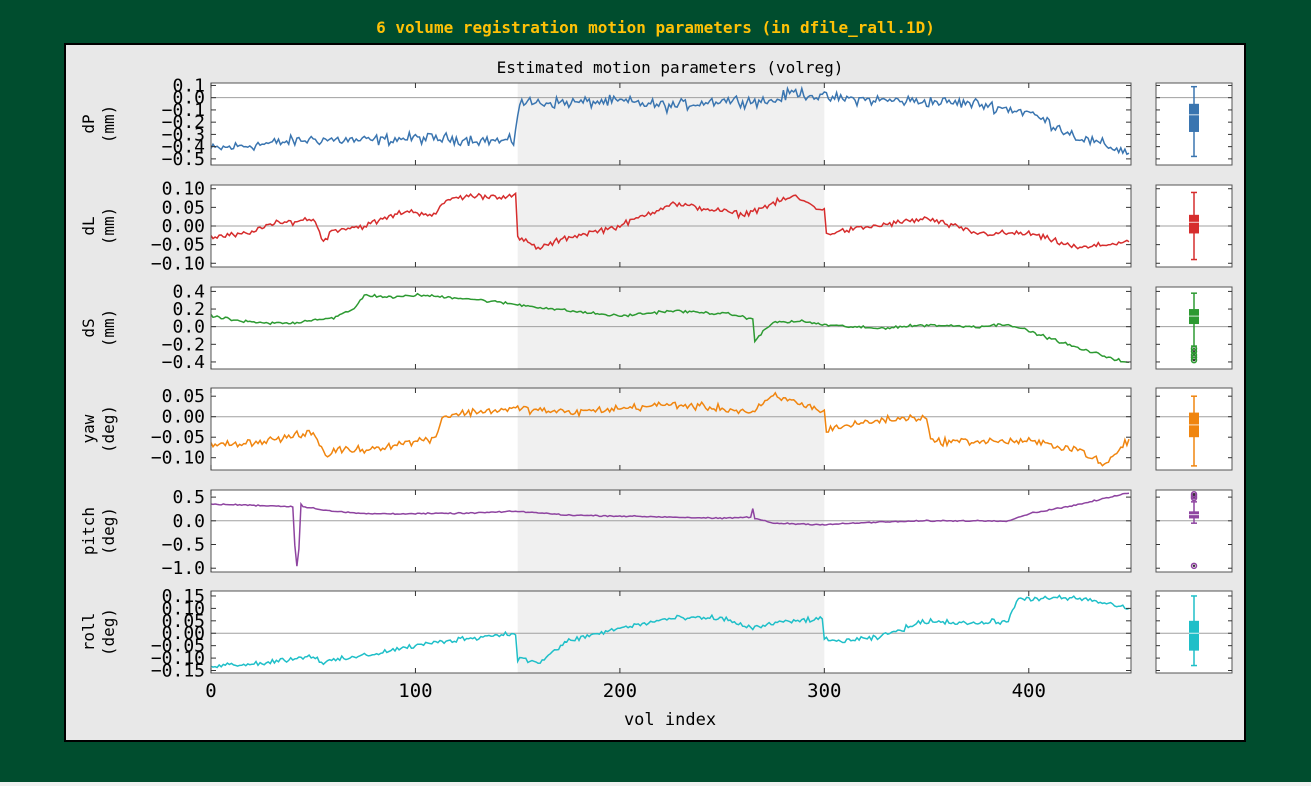 The width and height of the screenshot is (1311, 786). Describe the element at coordinates (183, 110) in the screenshot. I see `y-tick-label-dP: −0.1` at that location.